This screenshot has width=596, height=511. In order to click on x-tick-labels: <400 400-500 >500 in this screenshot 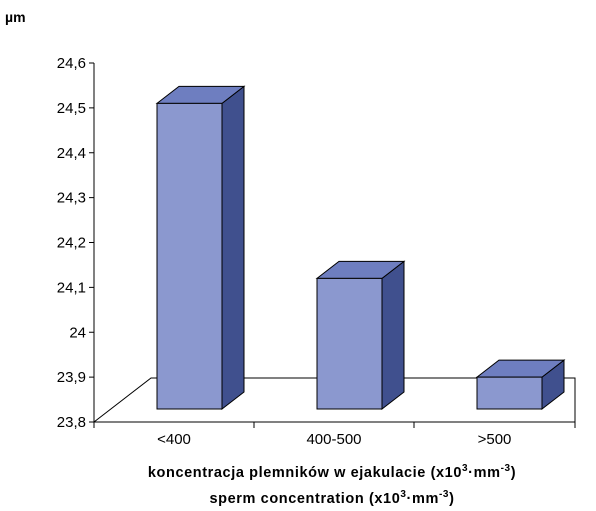, I will do `click(334, 439)`.